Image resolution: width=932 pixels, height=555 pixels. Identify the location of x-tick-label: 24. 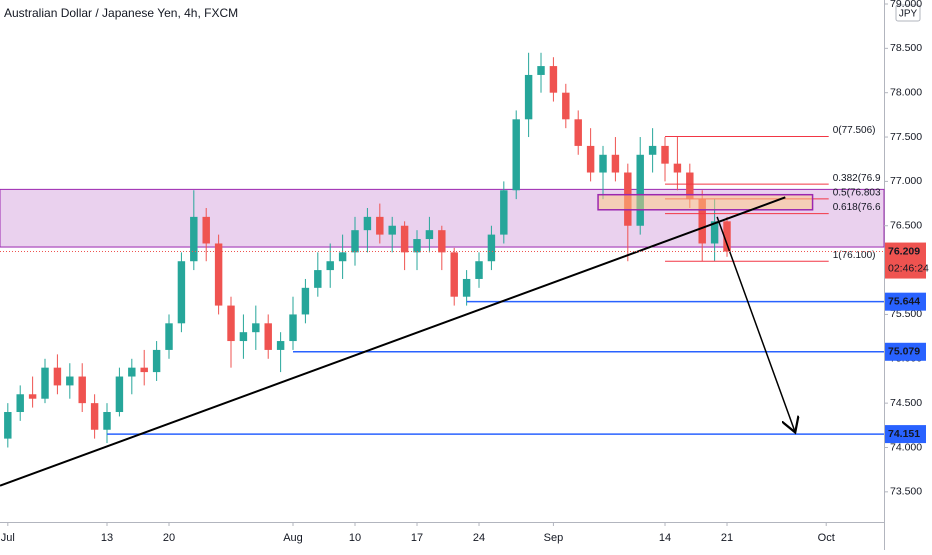
(479, 538).